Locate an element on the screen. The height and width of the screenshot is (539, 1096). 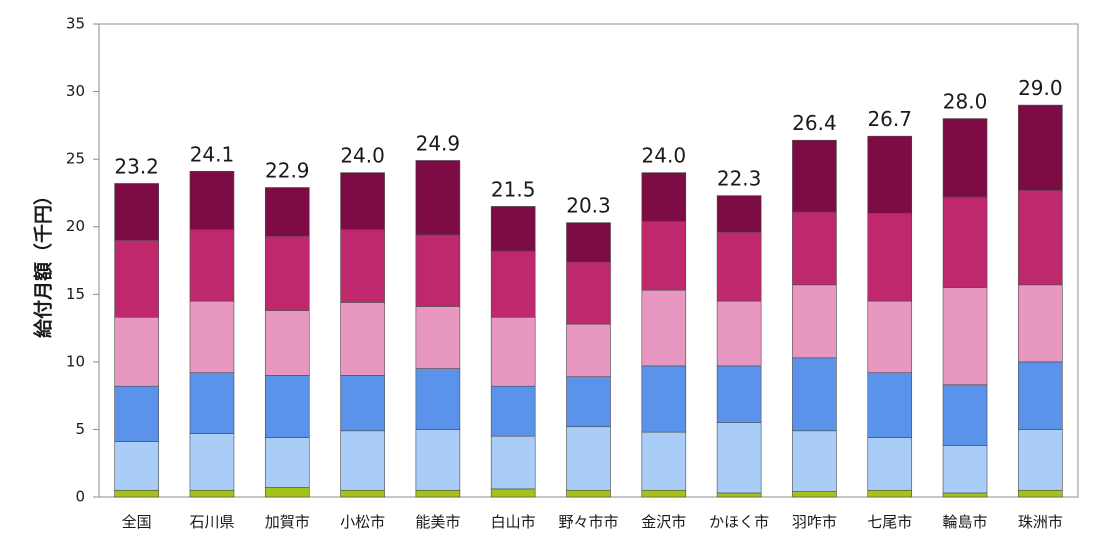
y-tick-label: 15 is located at coordinates (75, 294).